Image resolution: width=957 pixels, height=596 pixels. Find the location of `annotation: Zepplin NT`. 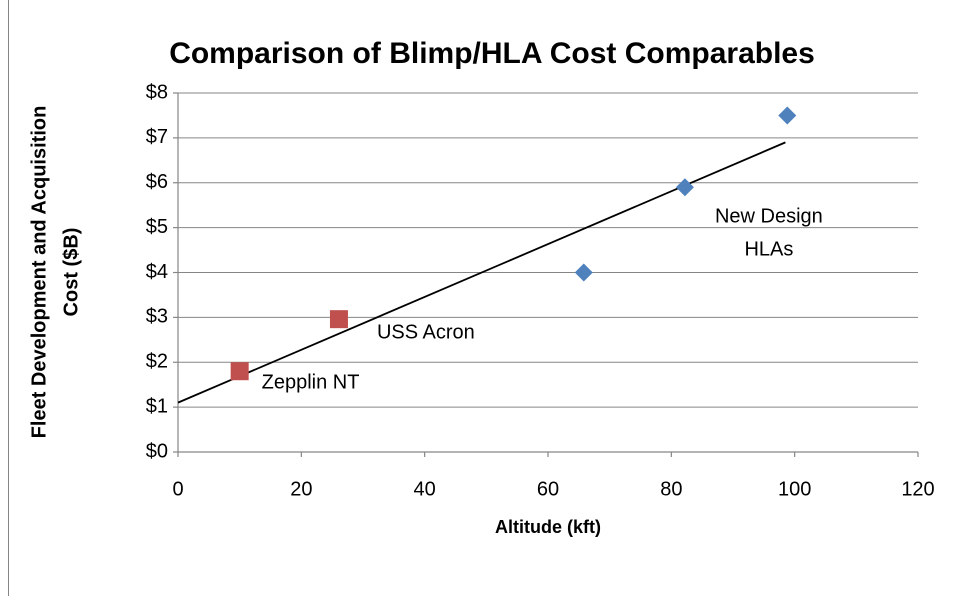

annotation: Zepplin NT is located at coordinates (311, 383).